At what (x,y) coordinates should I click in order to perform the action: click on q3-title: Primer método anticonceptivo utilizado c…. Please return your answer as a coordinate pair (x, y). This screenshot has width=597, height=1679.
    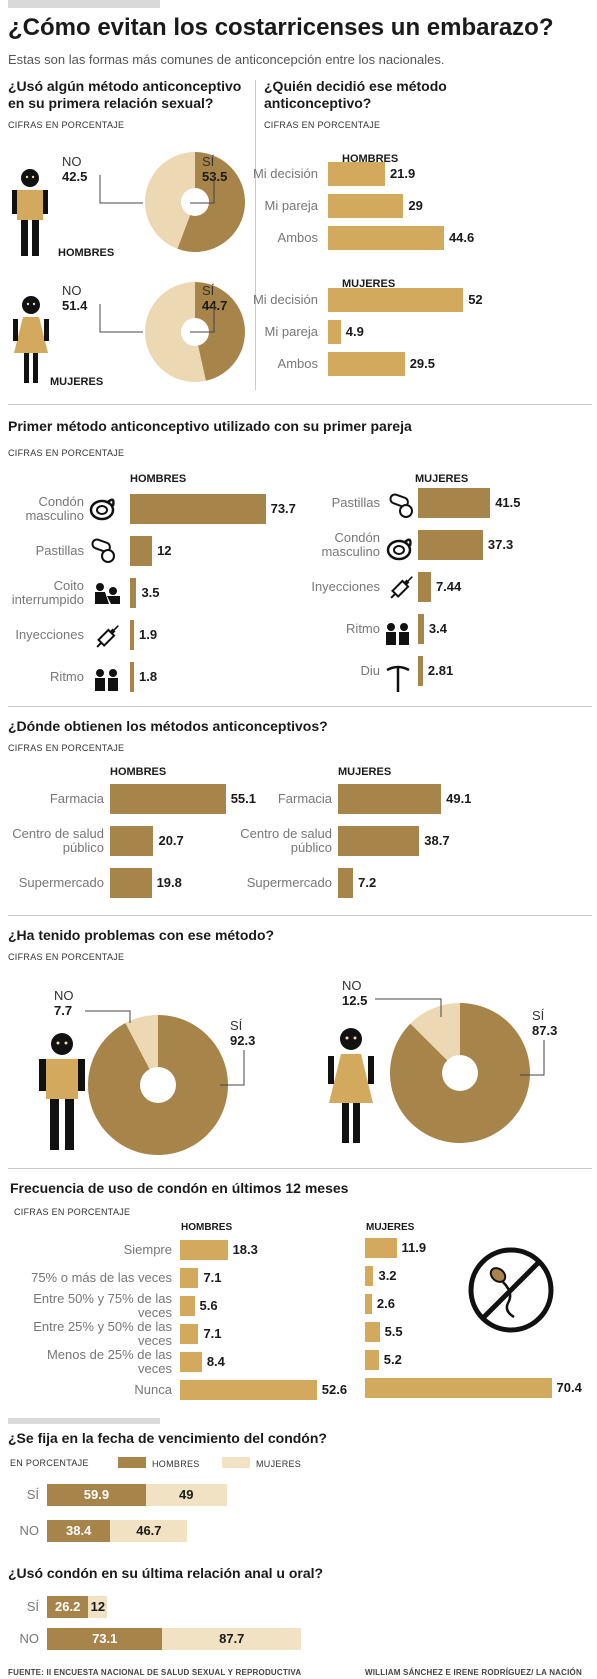
    Looking at the image, I should click on (210, 426).